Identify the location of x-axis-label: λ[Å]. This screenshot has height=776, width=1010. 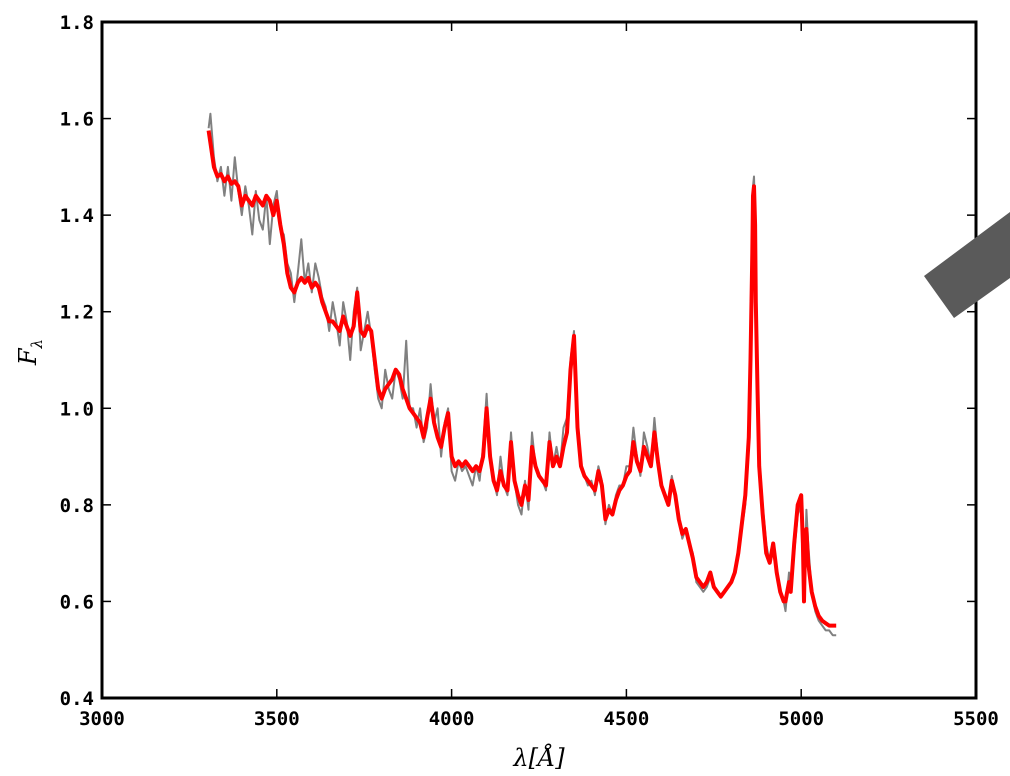
(538, 757).